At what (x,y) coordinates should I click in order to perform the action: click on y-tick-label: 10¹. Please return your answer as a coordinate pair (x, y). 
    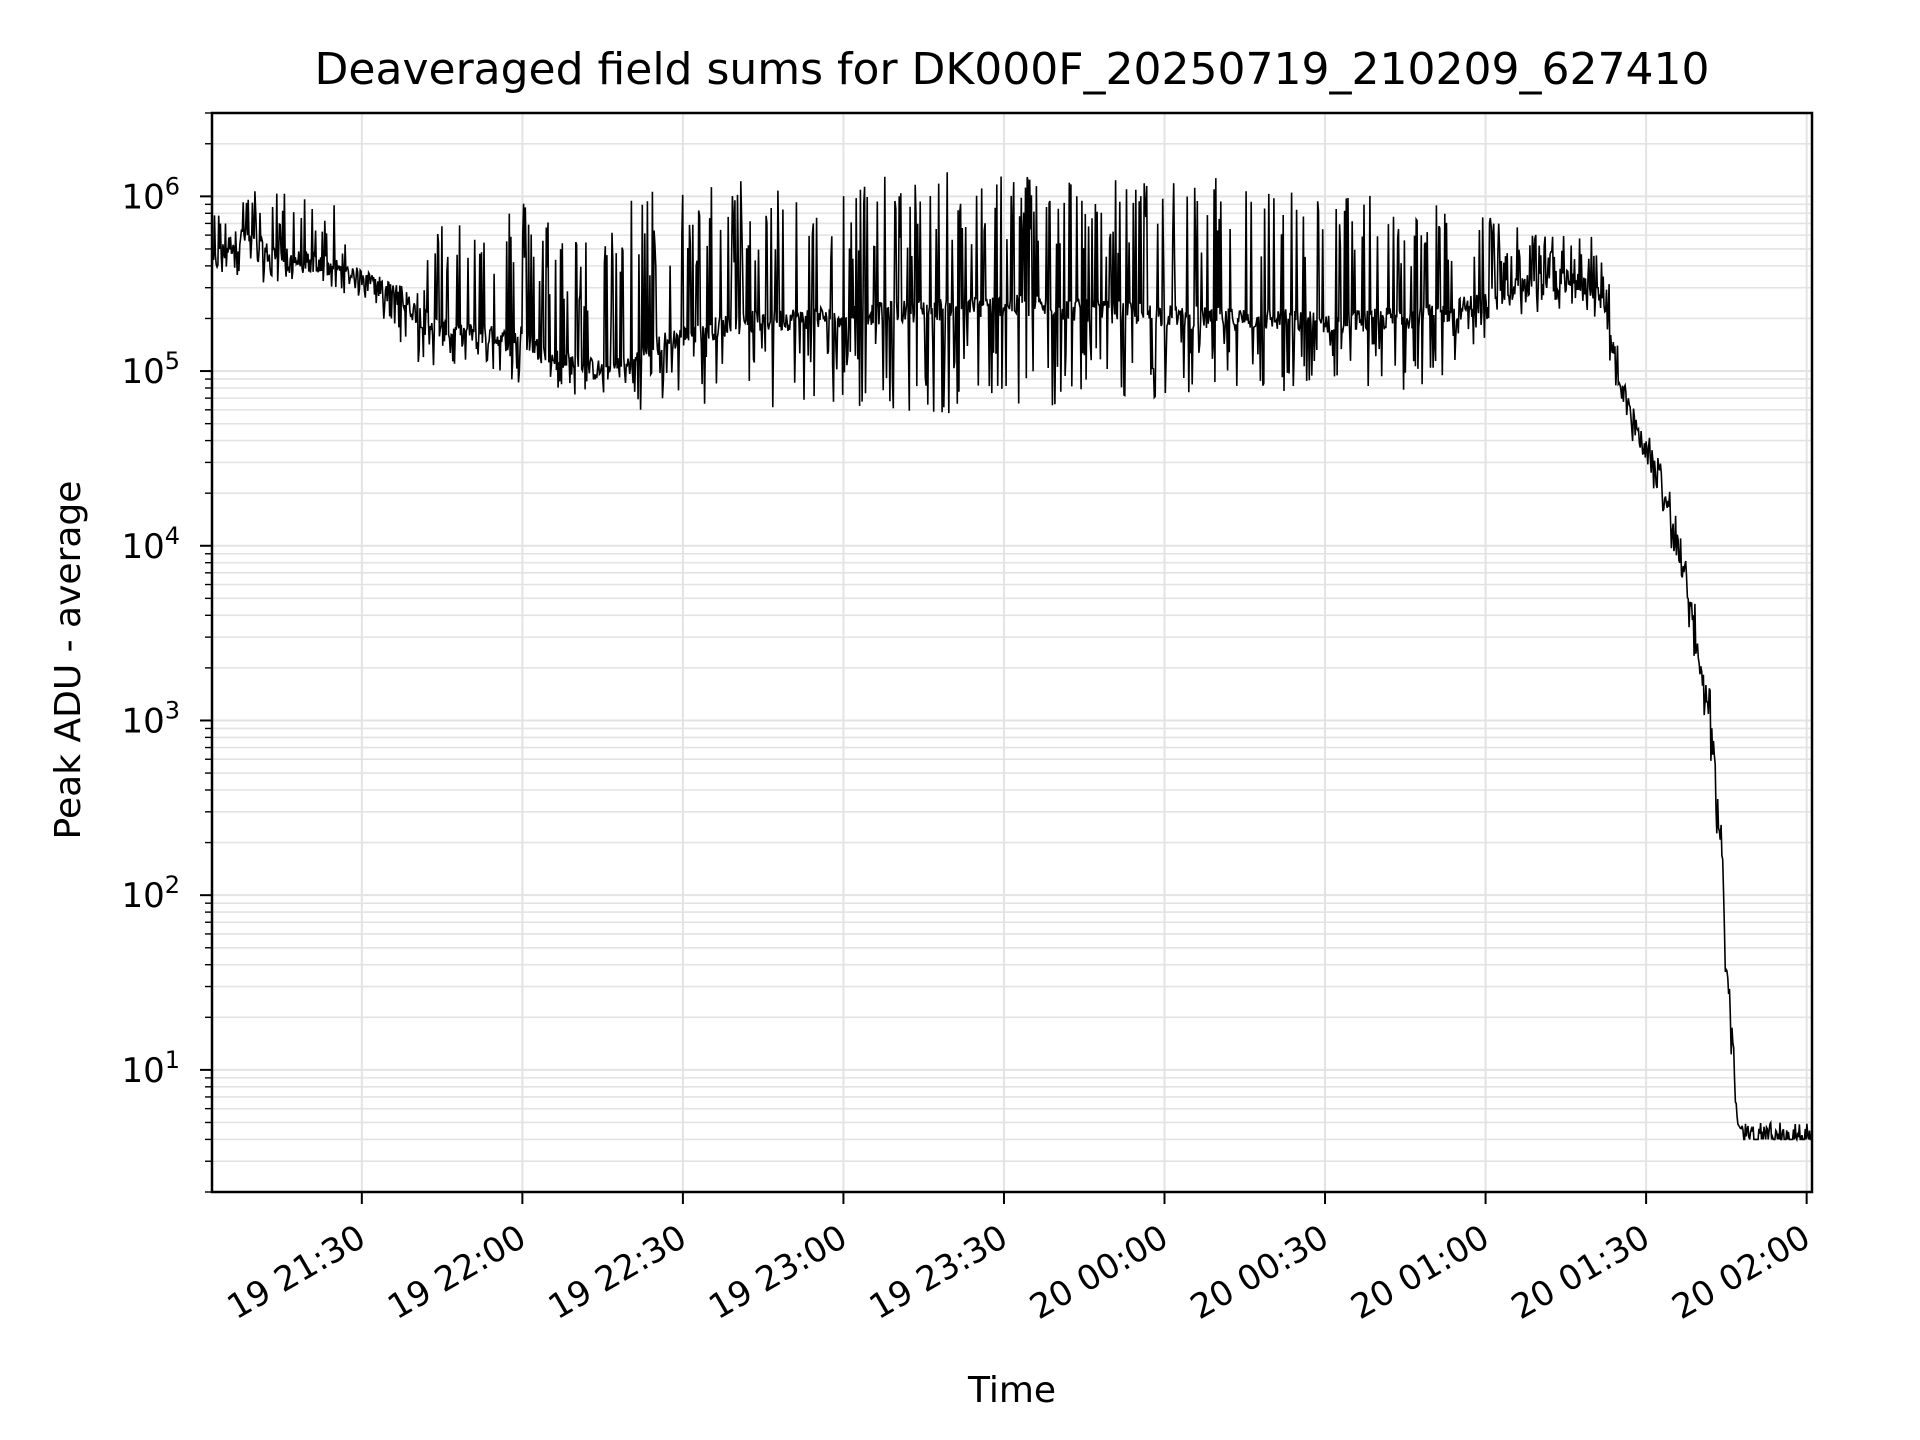
    Looking at the image, I should click on (150, 1068).